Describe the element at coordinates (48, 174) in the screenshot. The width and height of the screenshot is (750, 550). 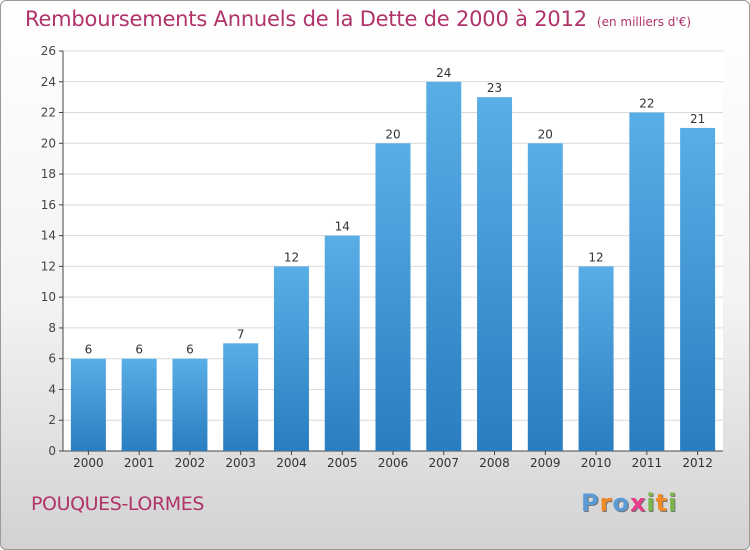
I see `y-tick-label: 18` at that location.